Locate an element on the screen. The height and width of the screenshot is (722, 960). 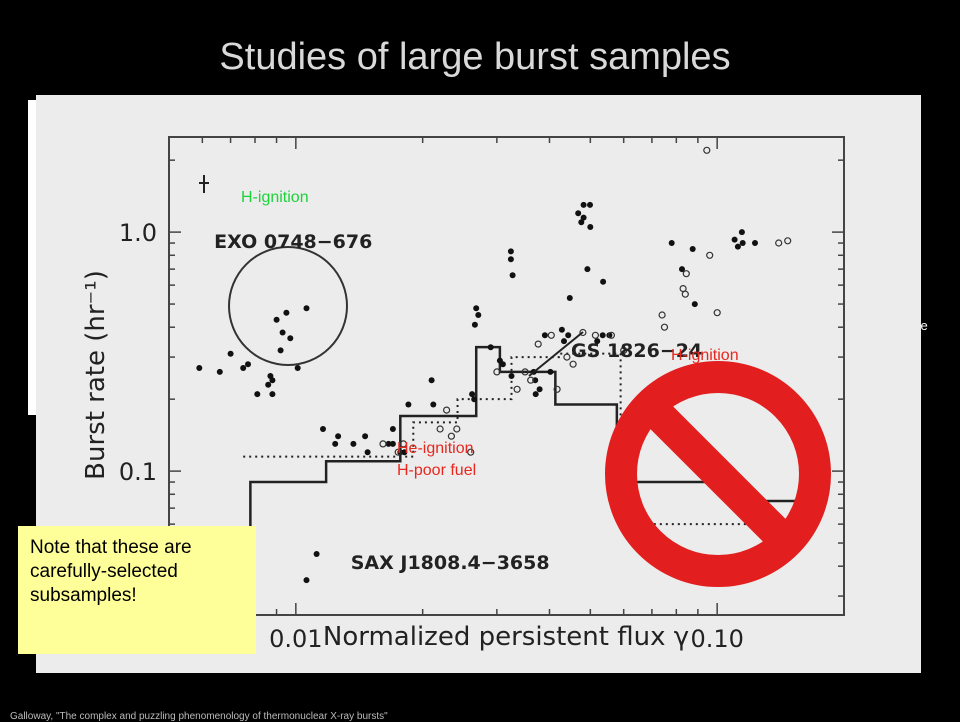
h-ignition-label: H-ignition is located at coordinates (275, 197).